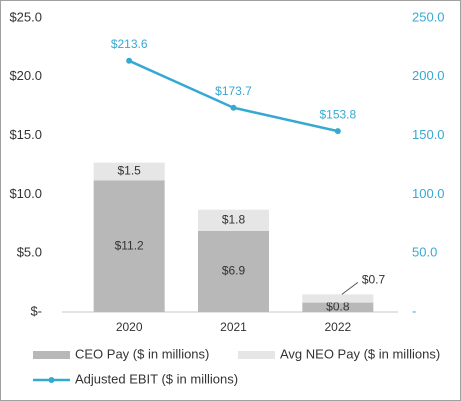 Image resolution: width=461 pixels, height=401 pixels. What do you see at coordinates (25, 75) in the screenshot?
I see `y-tick-label: $20.0` at bounding box center [25, 75].